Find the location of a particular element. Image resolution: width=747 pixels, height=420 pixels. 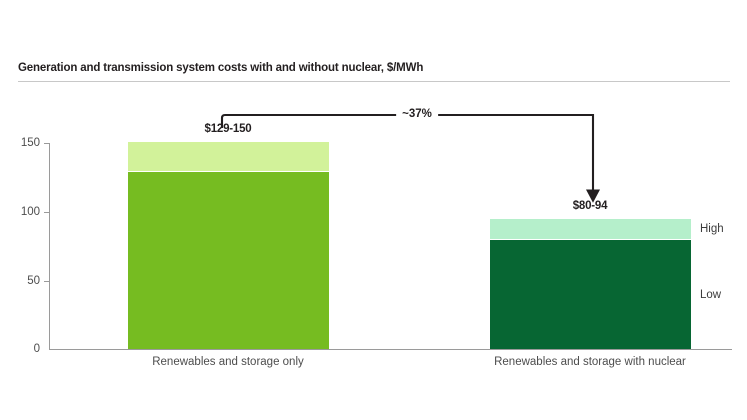

series-label-low: Low is located at coordinates (711, 295).